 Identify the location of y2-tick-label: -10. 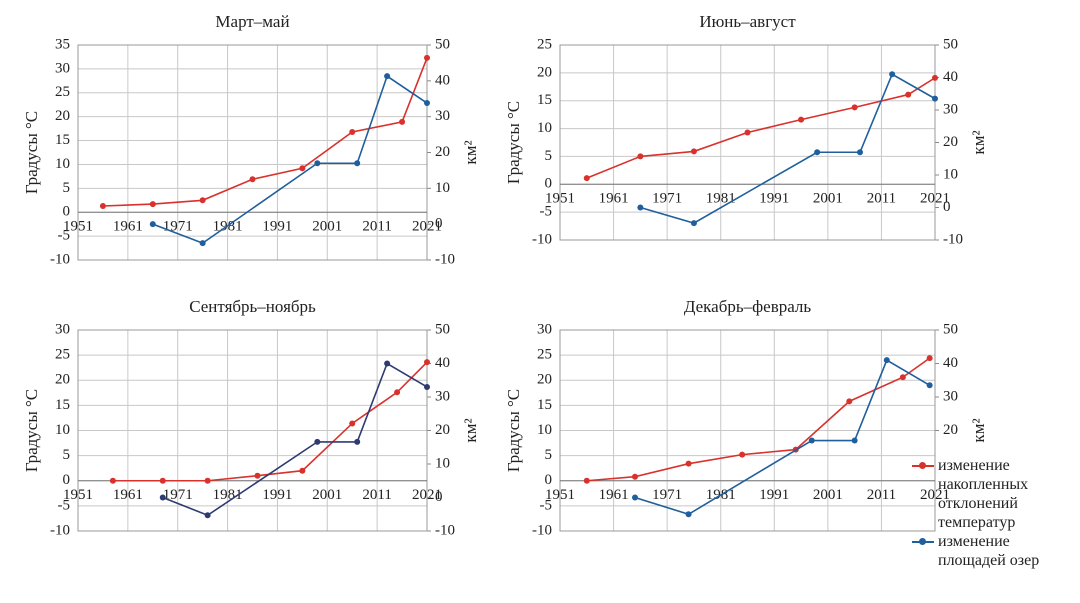
(445, 259).